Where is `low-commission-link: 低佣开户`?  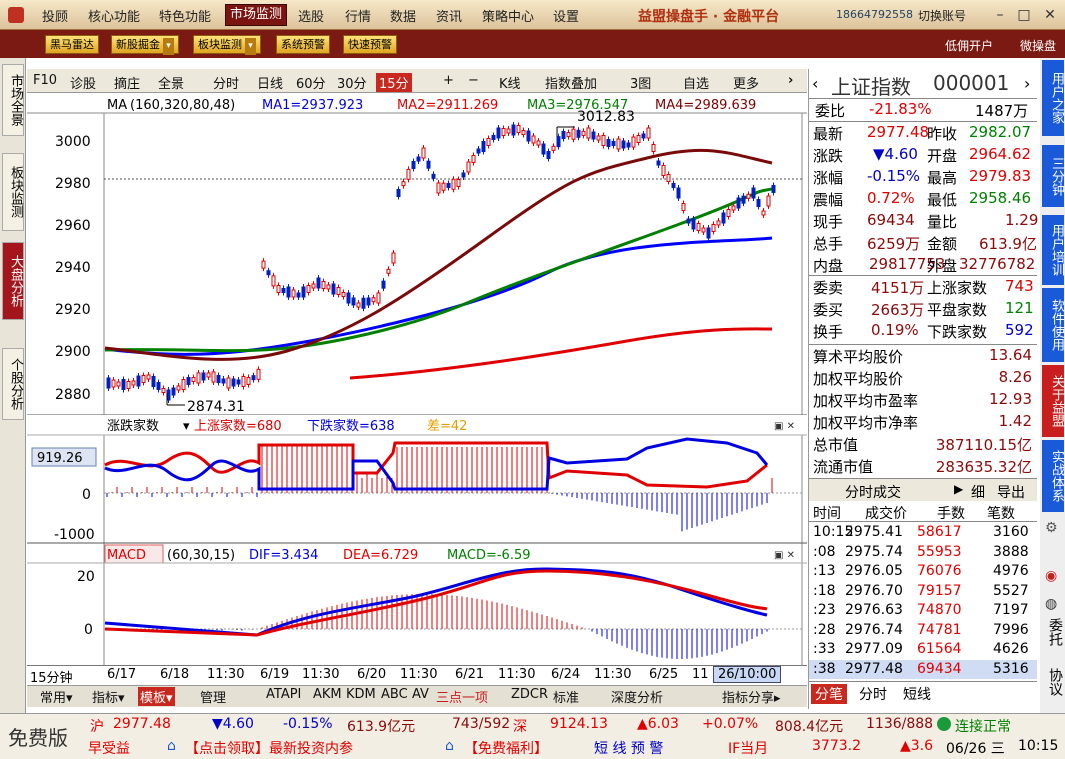
low-commission-link: 低佣开户 is located at coordinates (969, 46).